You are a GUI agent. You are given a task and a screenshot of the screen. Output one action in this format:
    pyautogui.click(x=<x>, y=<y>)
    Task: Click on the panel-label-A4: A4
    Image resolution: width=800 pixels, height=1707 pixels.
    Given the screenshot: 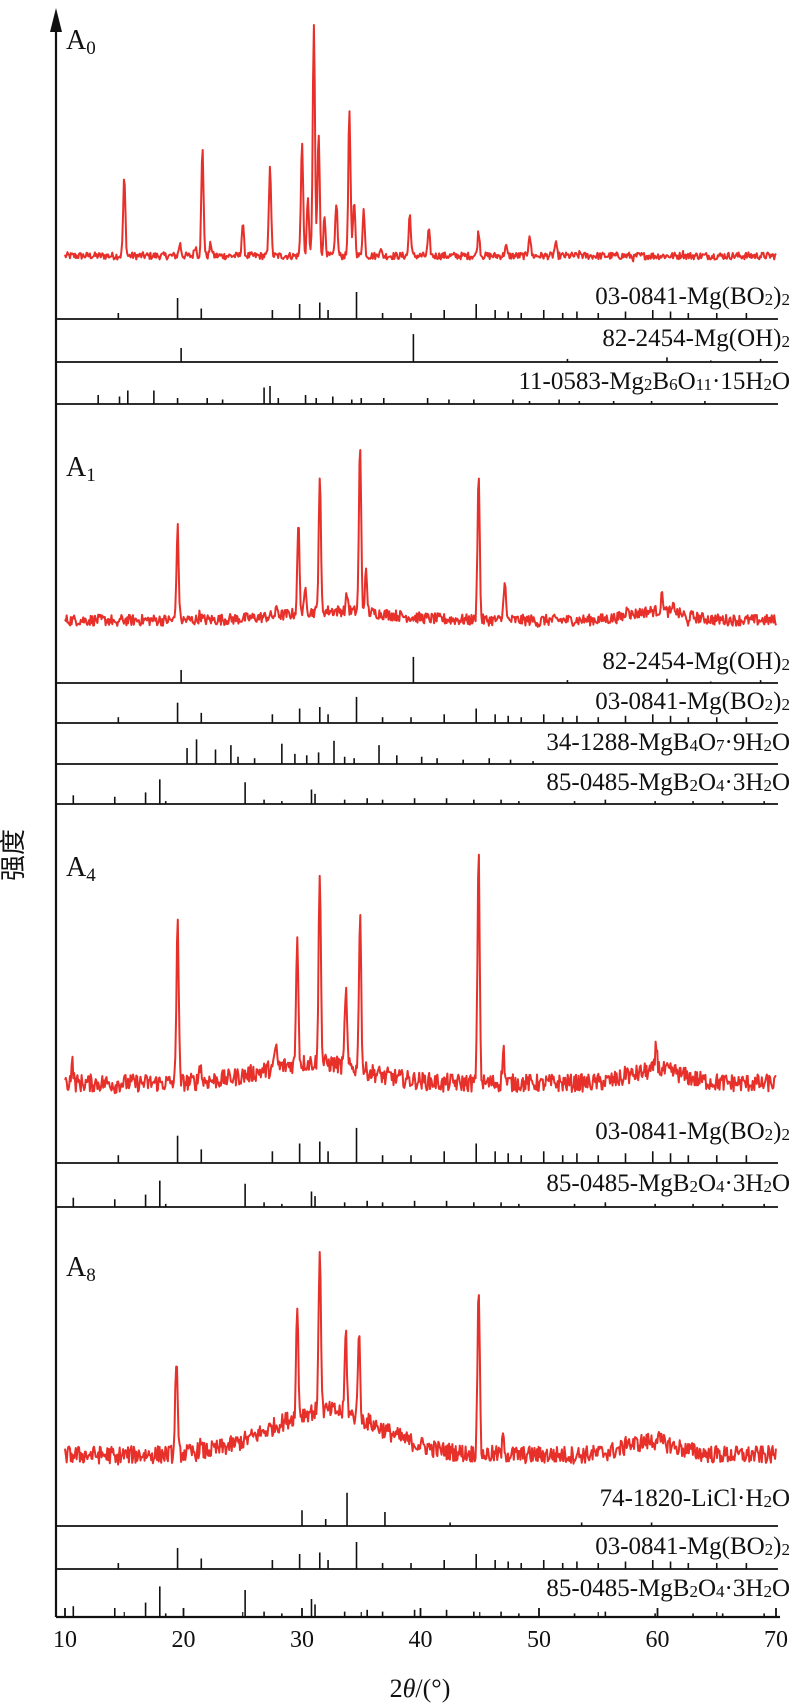 What is the action you would take?
    pyautogui.click(x=81, y=869)
    